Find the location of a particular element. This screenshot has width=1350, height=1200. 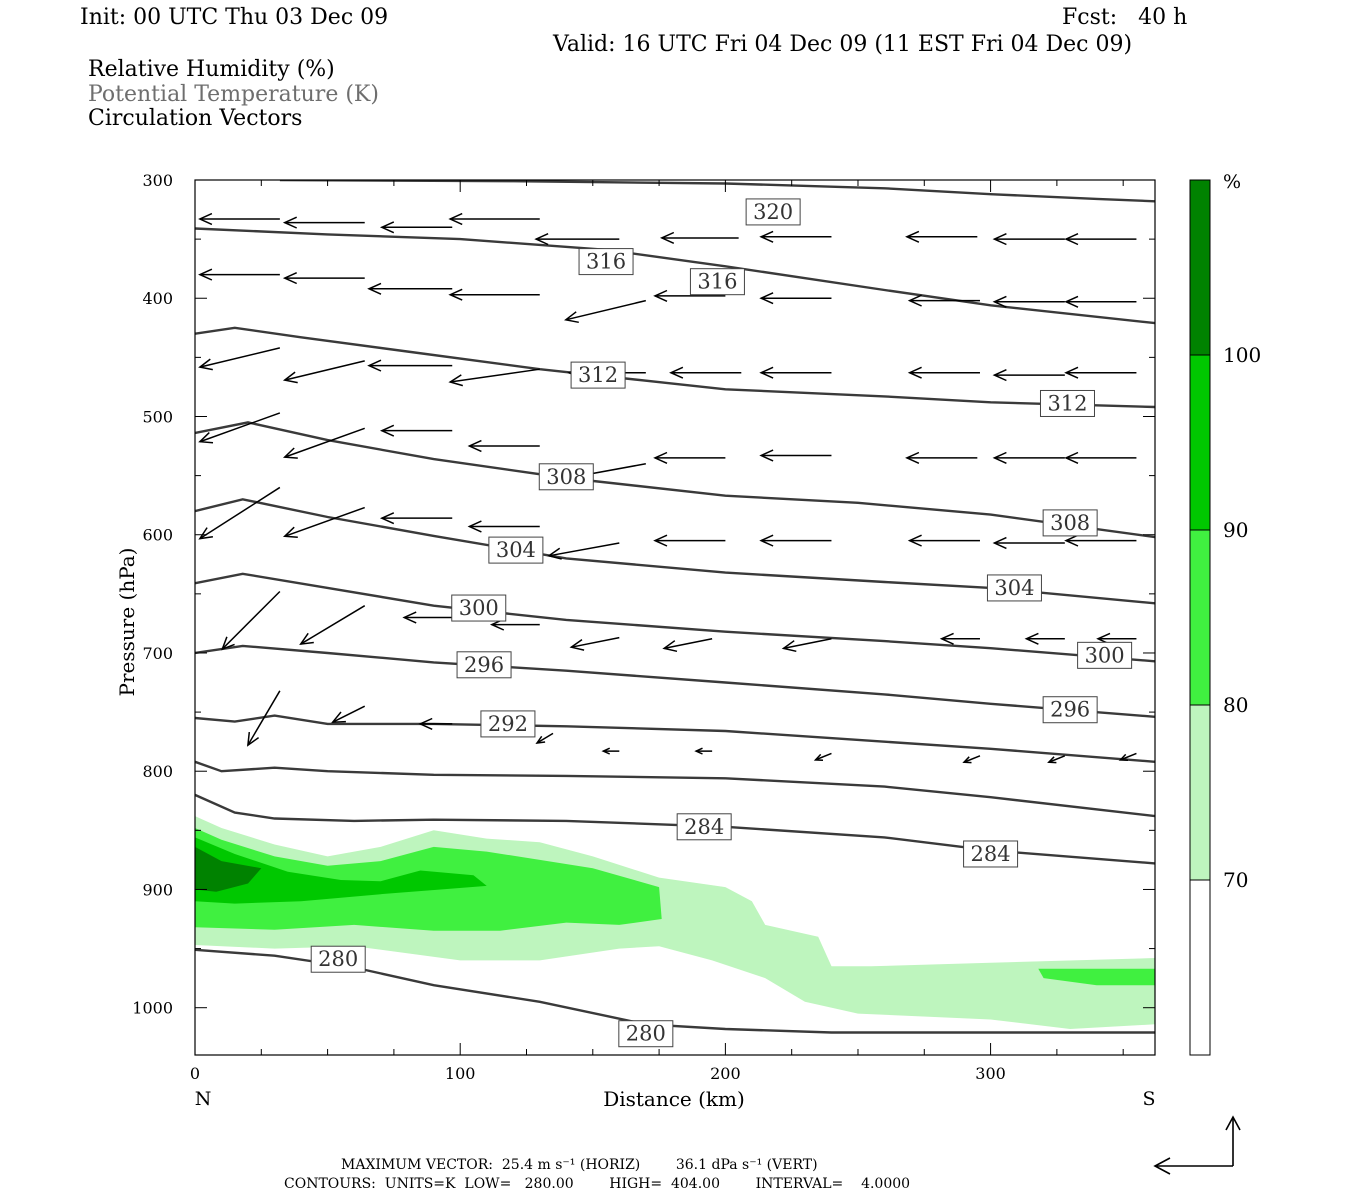

legend-theta: Potential Temperature (K) is located at coordinates (233, 94).